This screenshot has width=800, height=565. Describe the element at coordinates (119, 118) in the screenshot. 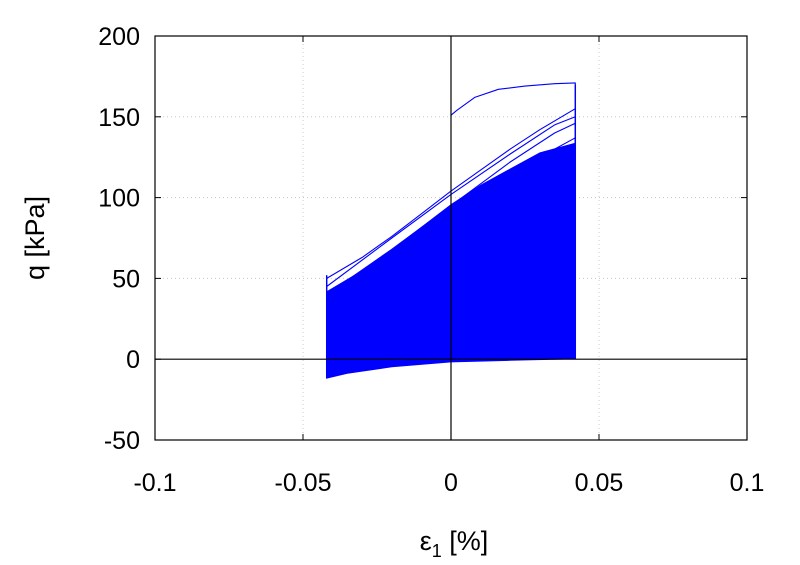

I see `y-tick-label: 150` at that location.